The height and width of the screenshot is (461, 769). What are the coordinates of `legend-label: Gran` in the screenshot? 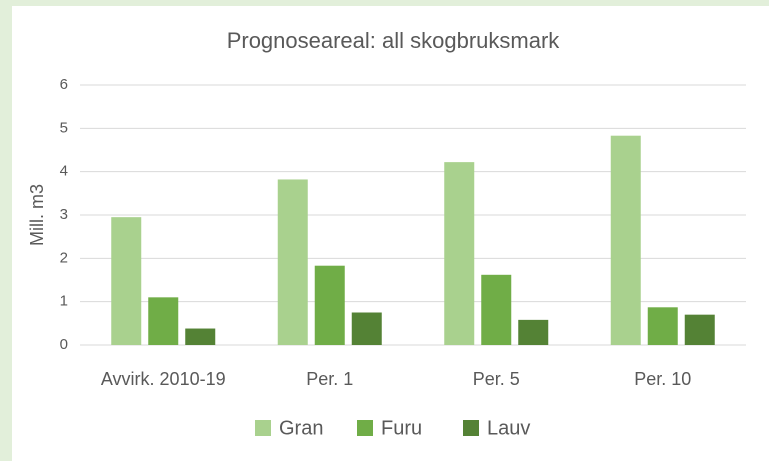 It's located at (301, 428).